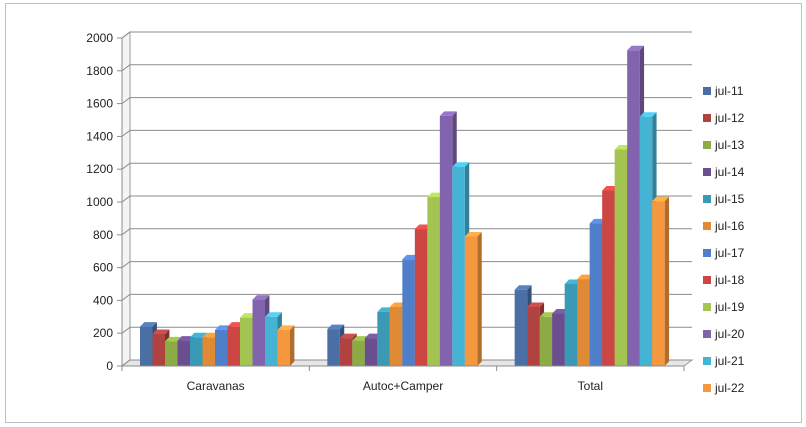  What do you see at coordinates (103, 235) in the screenshot?
I see `y-tick-label: 800` at bounding box center [103, 235].